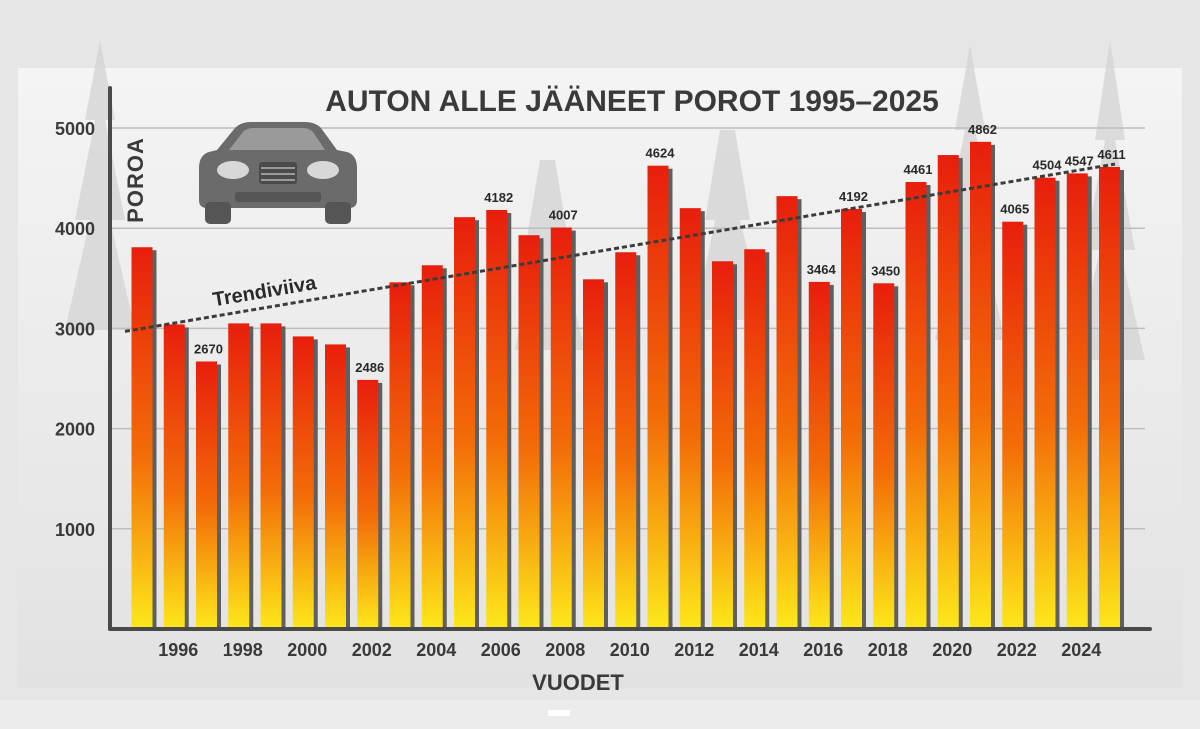  What do you see at coordinates (372, 650) in the screenshot?
I see `x-tick-label: 2002` at bounding box center [372, 650].